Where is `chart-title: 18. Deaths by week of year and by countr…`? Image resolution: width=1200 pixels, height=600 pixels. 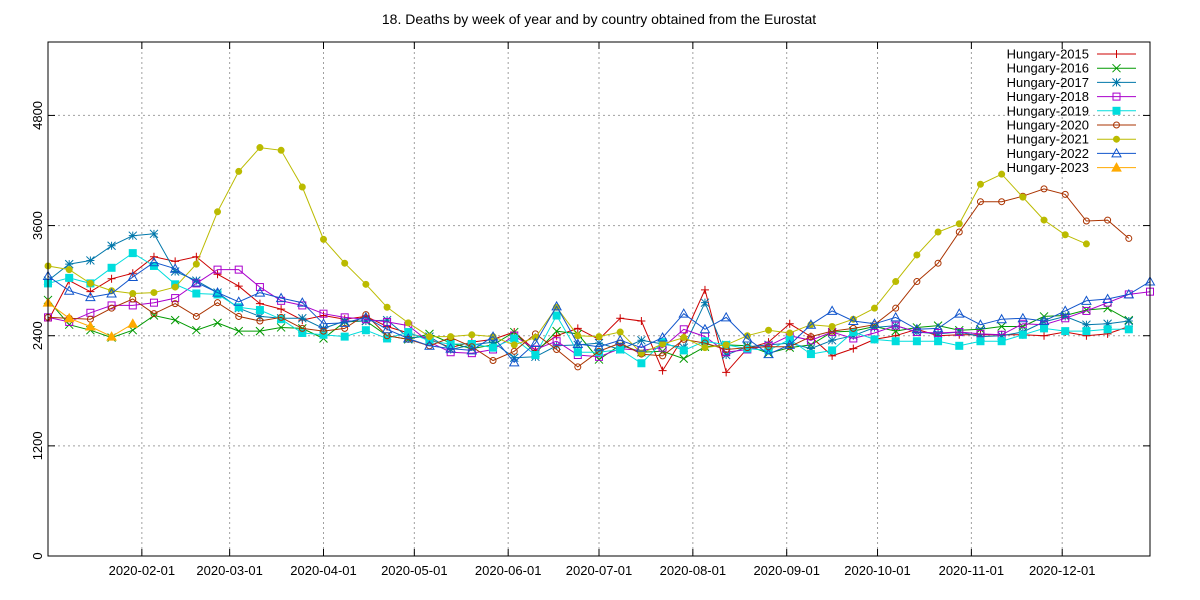 chart-title: 18. Deaths by week of year and by countr… is located at coordinates (599, 19).